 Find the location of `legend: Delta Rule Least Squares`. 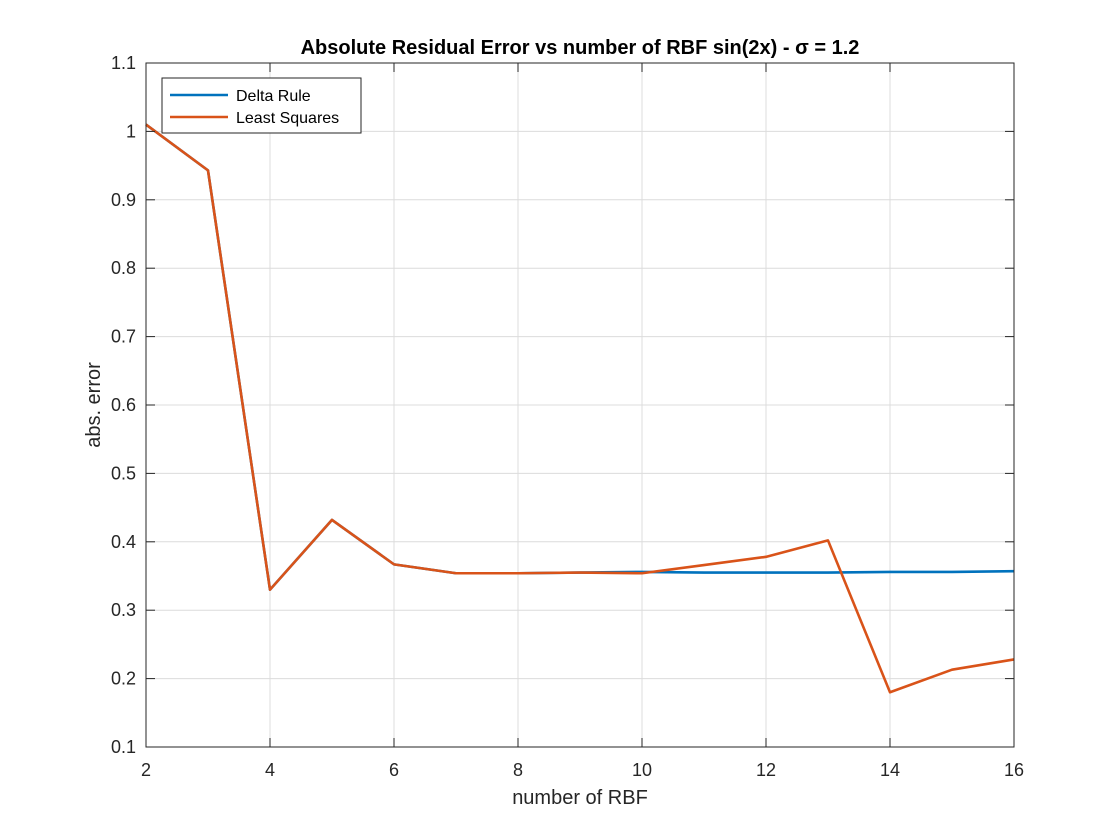

legend: Delta Rule Least Squares is located at coordinates (261, 105).